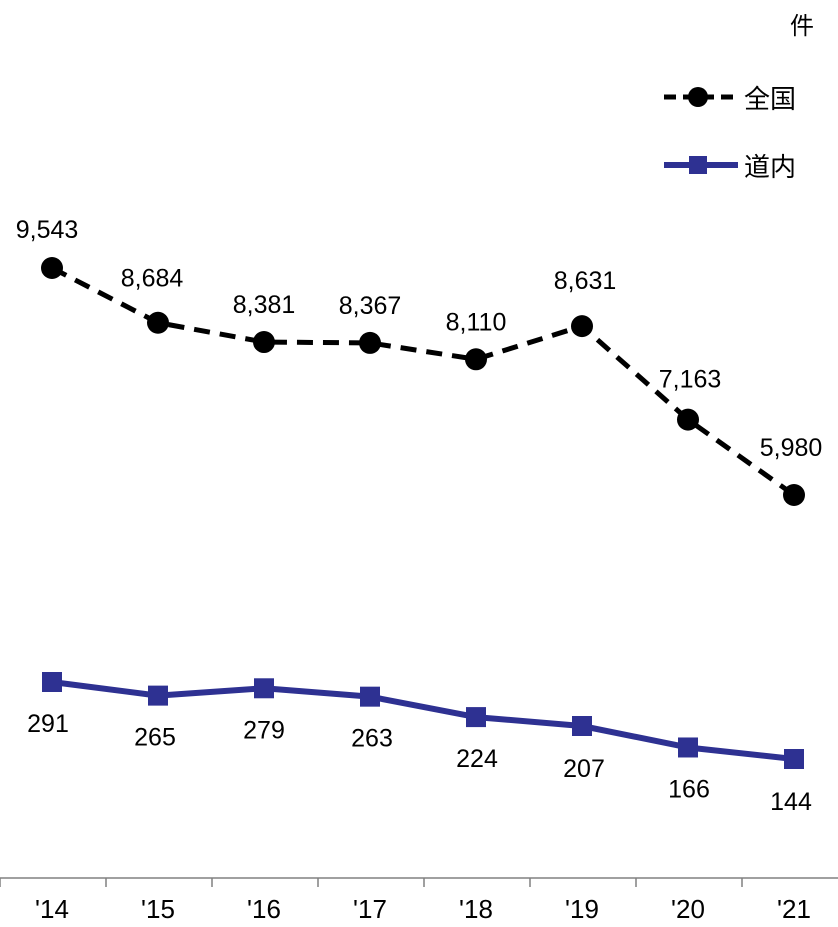 This screenshot has width=838, height=927. What do you see at coordinates (423, 720) in the screenshot?
I see `series-line-dounai` at bounding box center [423, 720].